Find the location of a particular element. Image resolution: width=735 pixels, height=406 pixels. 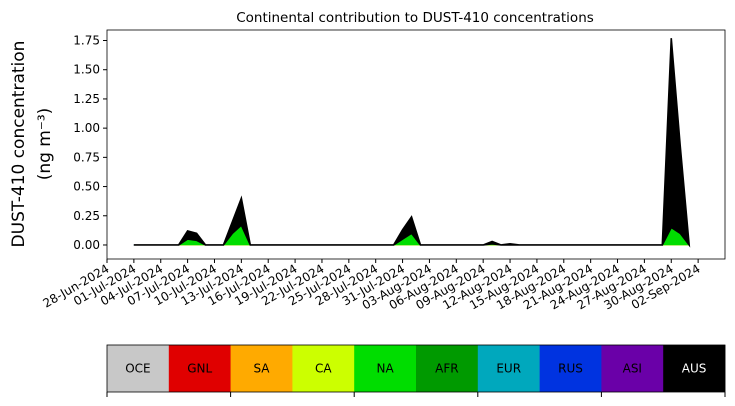

y-tick-label: 1.25 is located at coordinates (86, 99).